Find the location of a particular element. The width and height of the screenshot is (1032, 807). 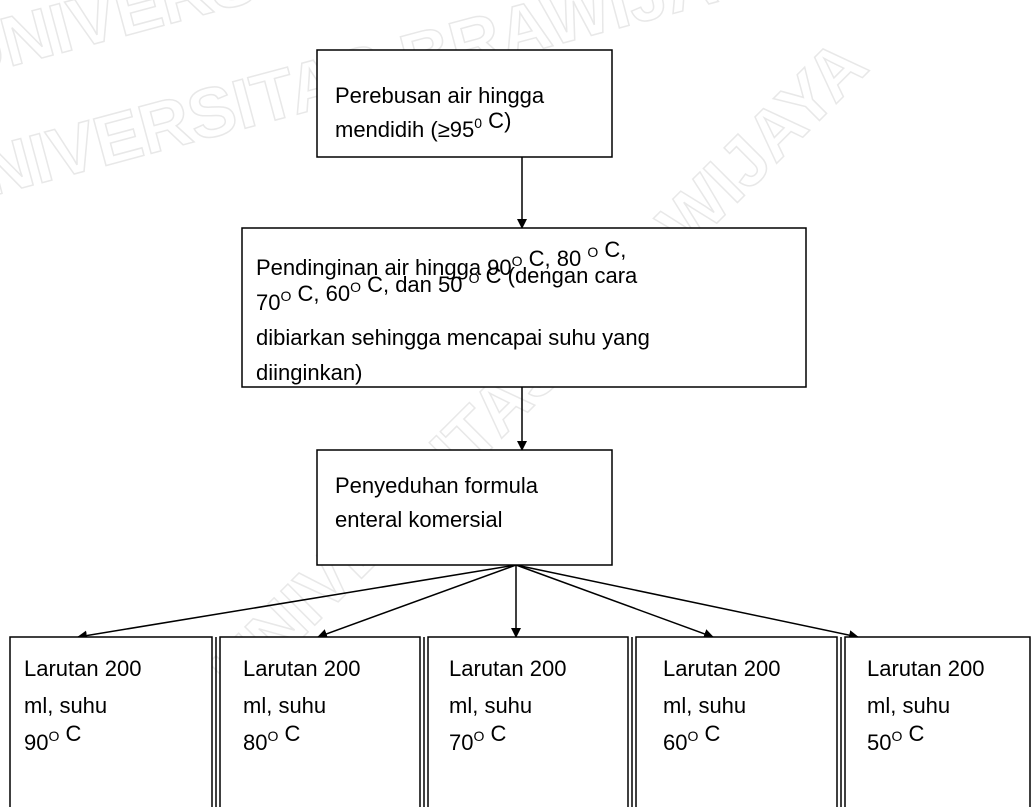

text-line: 80O C is located at coordinates (271, 738).